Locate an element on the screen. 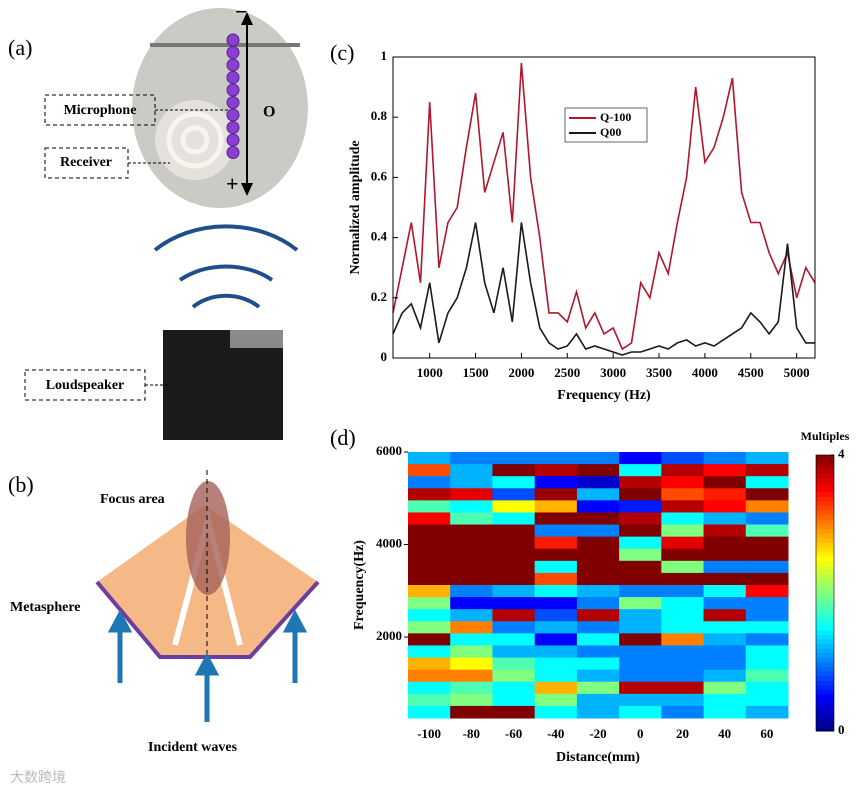  receiver-ring is located at coordinates (195, 140).